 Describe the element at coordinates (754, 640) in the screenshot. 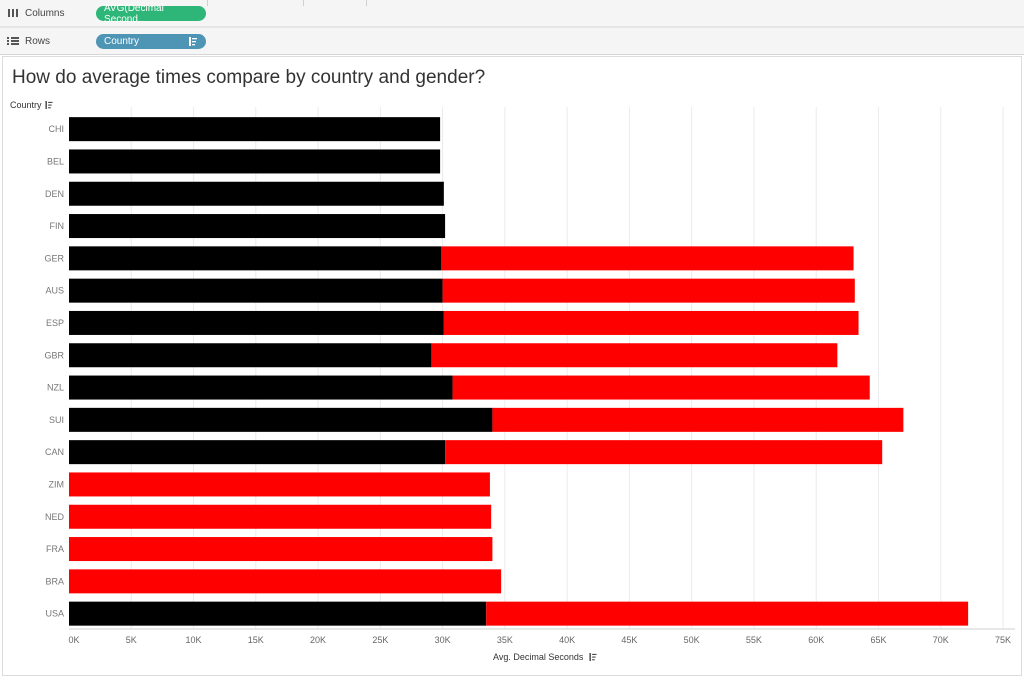

I see `x-tick-label: 55K` at that location.